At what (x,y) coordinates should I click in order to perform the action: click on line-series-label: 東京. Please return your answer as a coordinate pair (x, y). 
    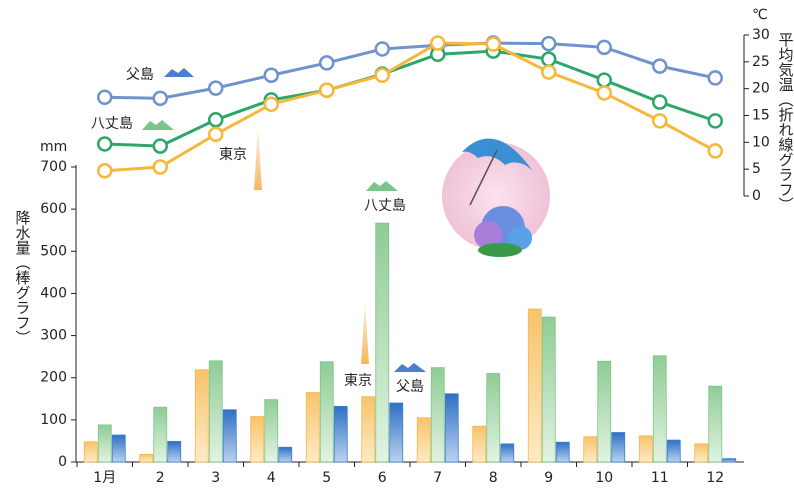
    Looking at the image, I should click on (233, 155).